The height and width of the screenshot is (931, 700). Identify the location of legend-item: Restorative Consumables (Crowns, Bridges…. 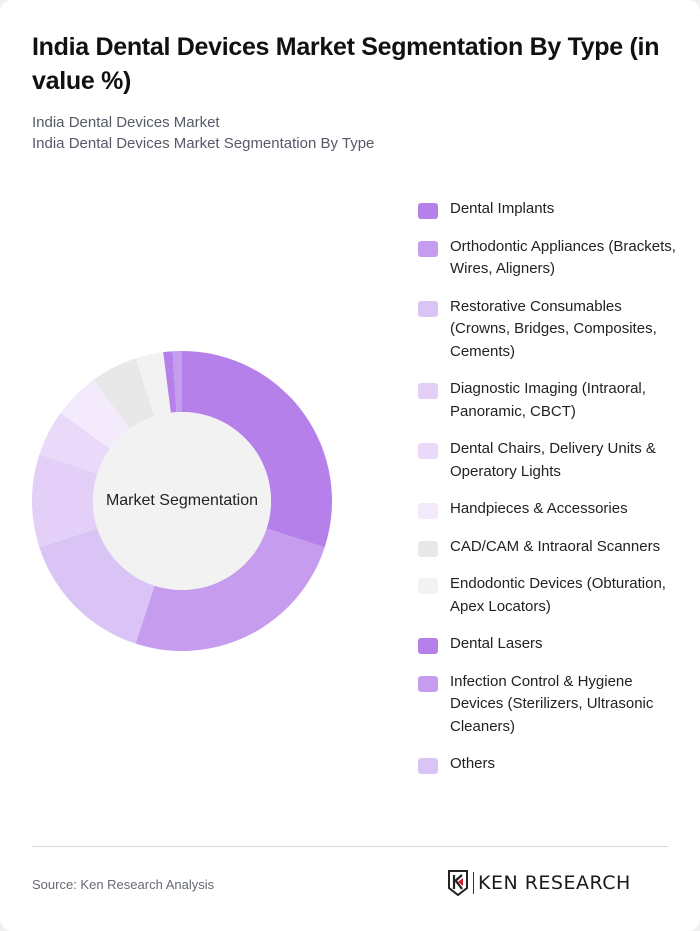
(548, 330).